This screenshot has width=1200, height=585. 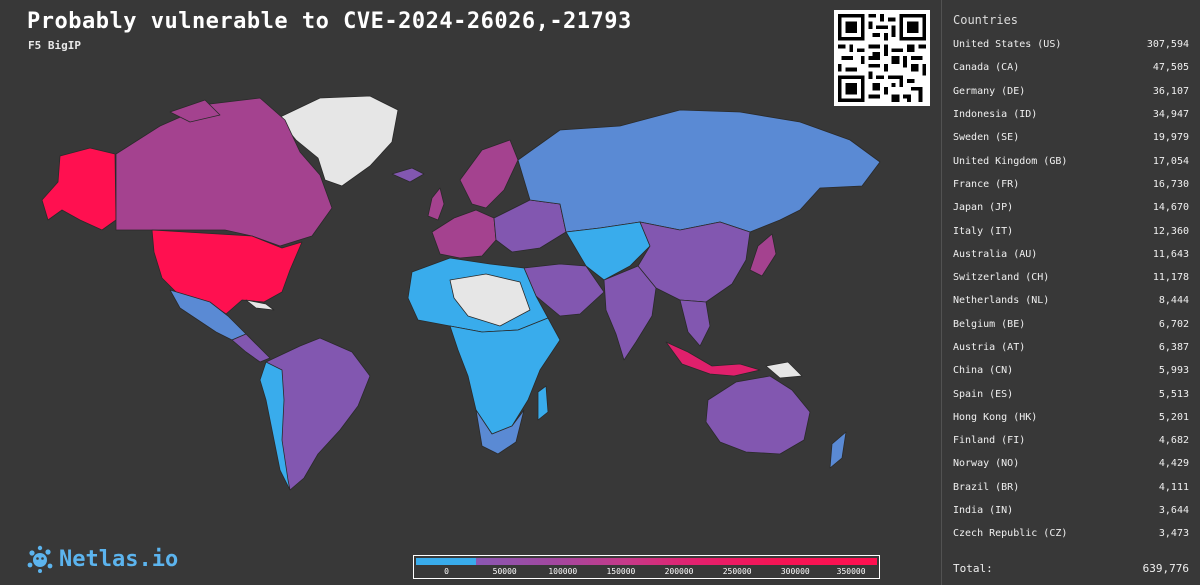 I want to click on country-count: 6,702, so click(x=1173, y=324).